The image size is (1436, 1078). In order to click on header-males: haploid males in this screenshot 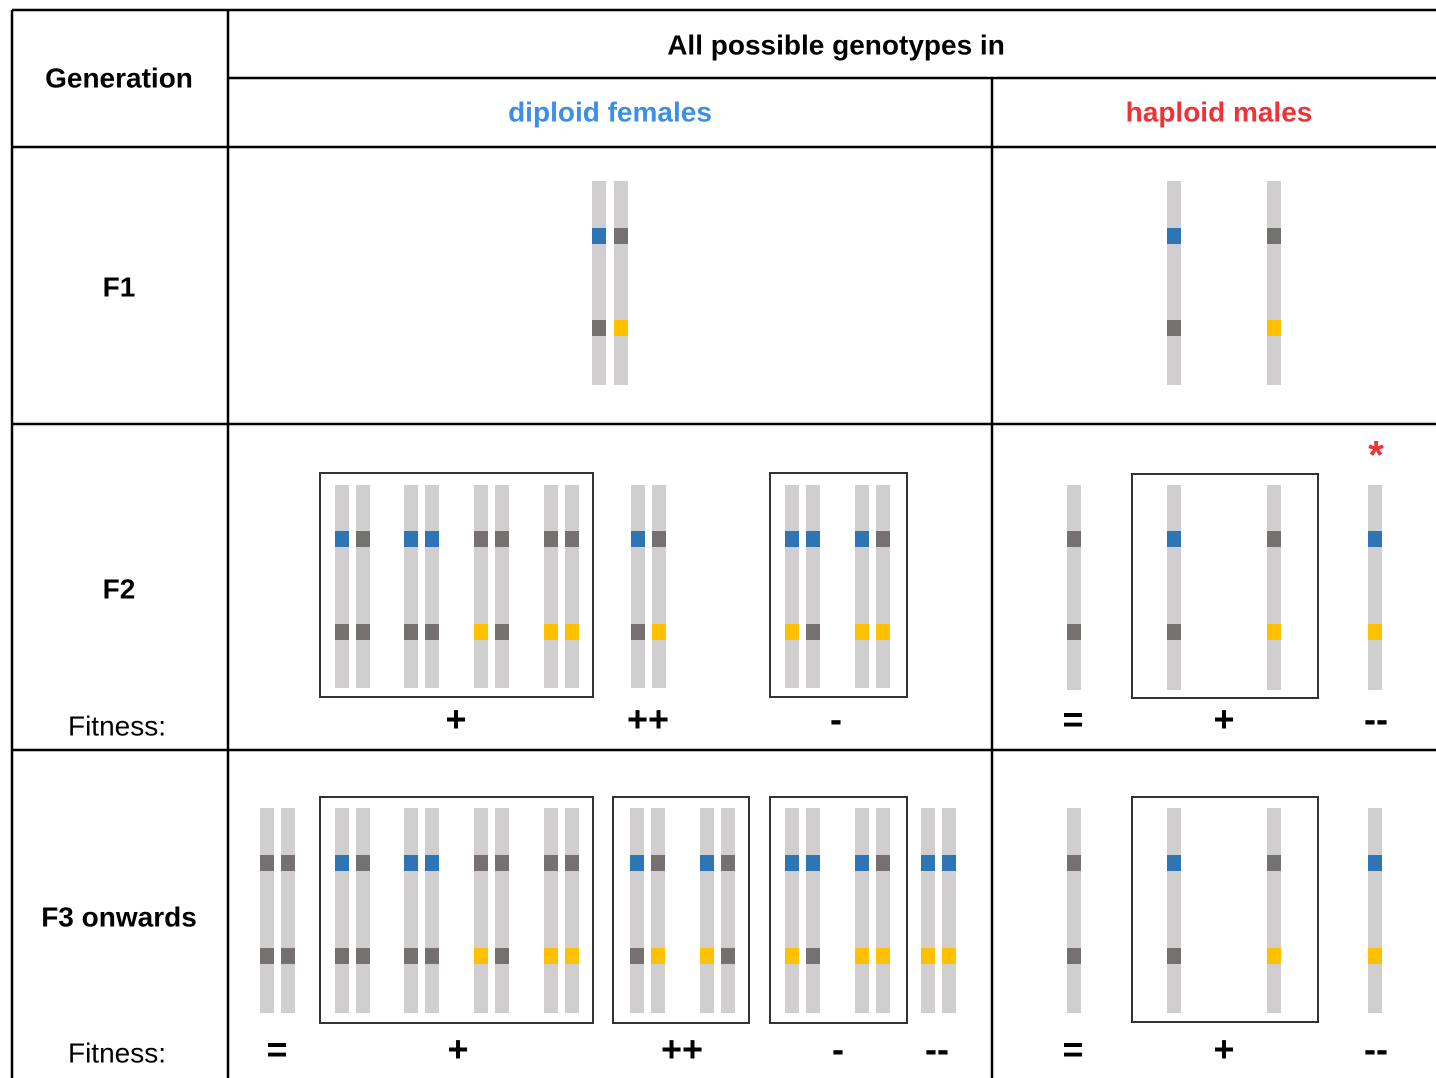, I will do `click(1219, 111)`.